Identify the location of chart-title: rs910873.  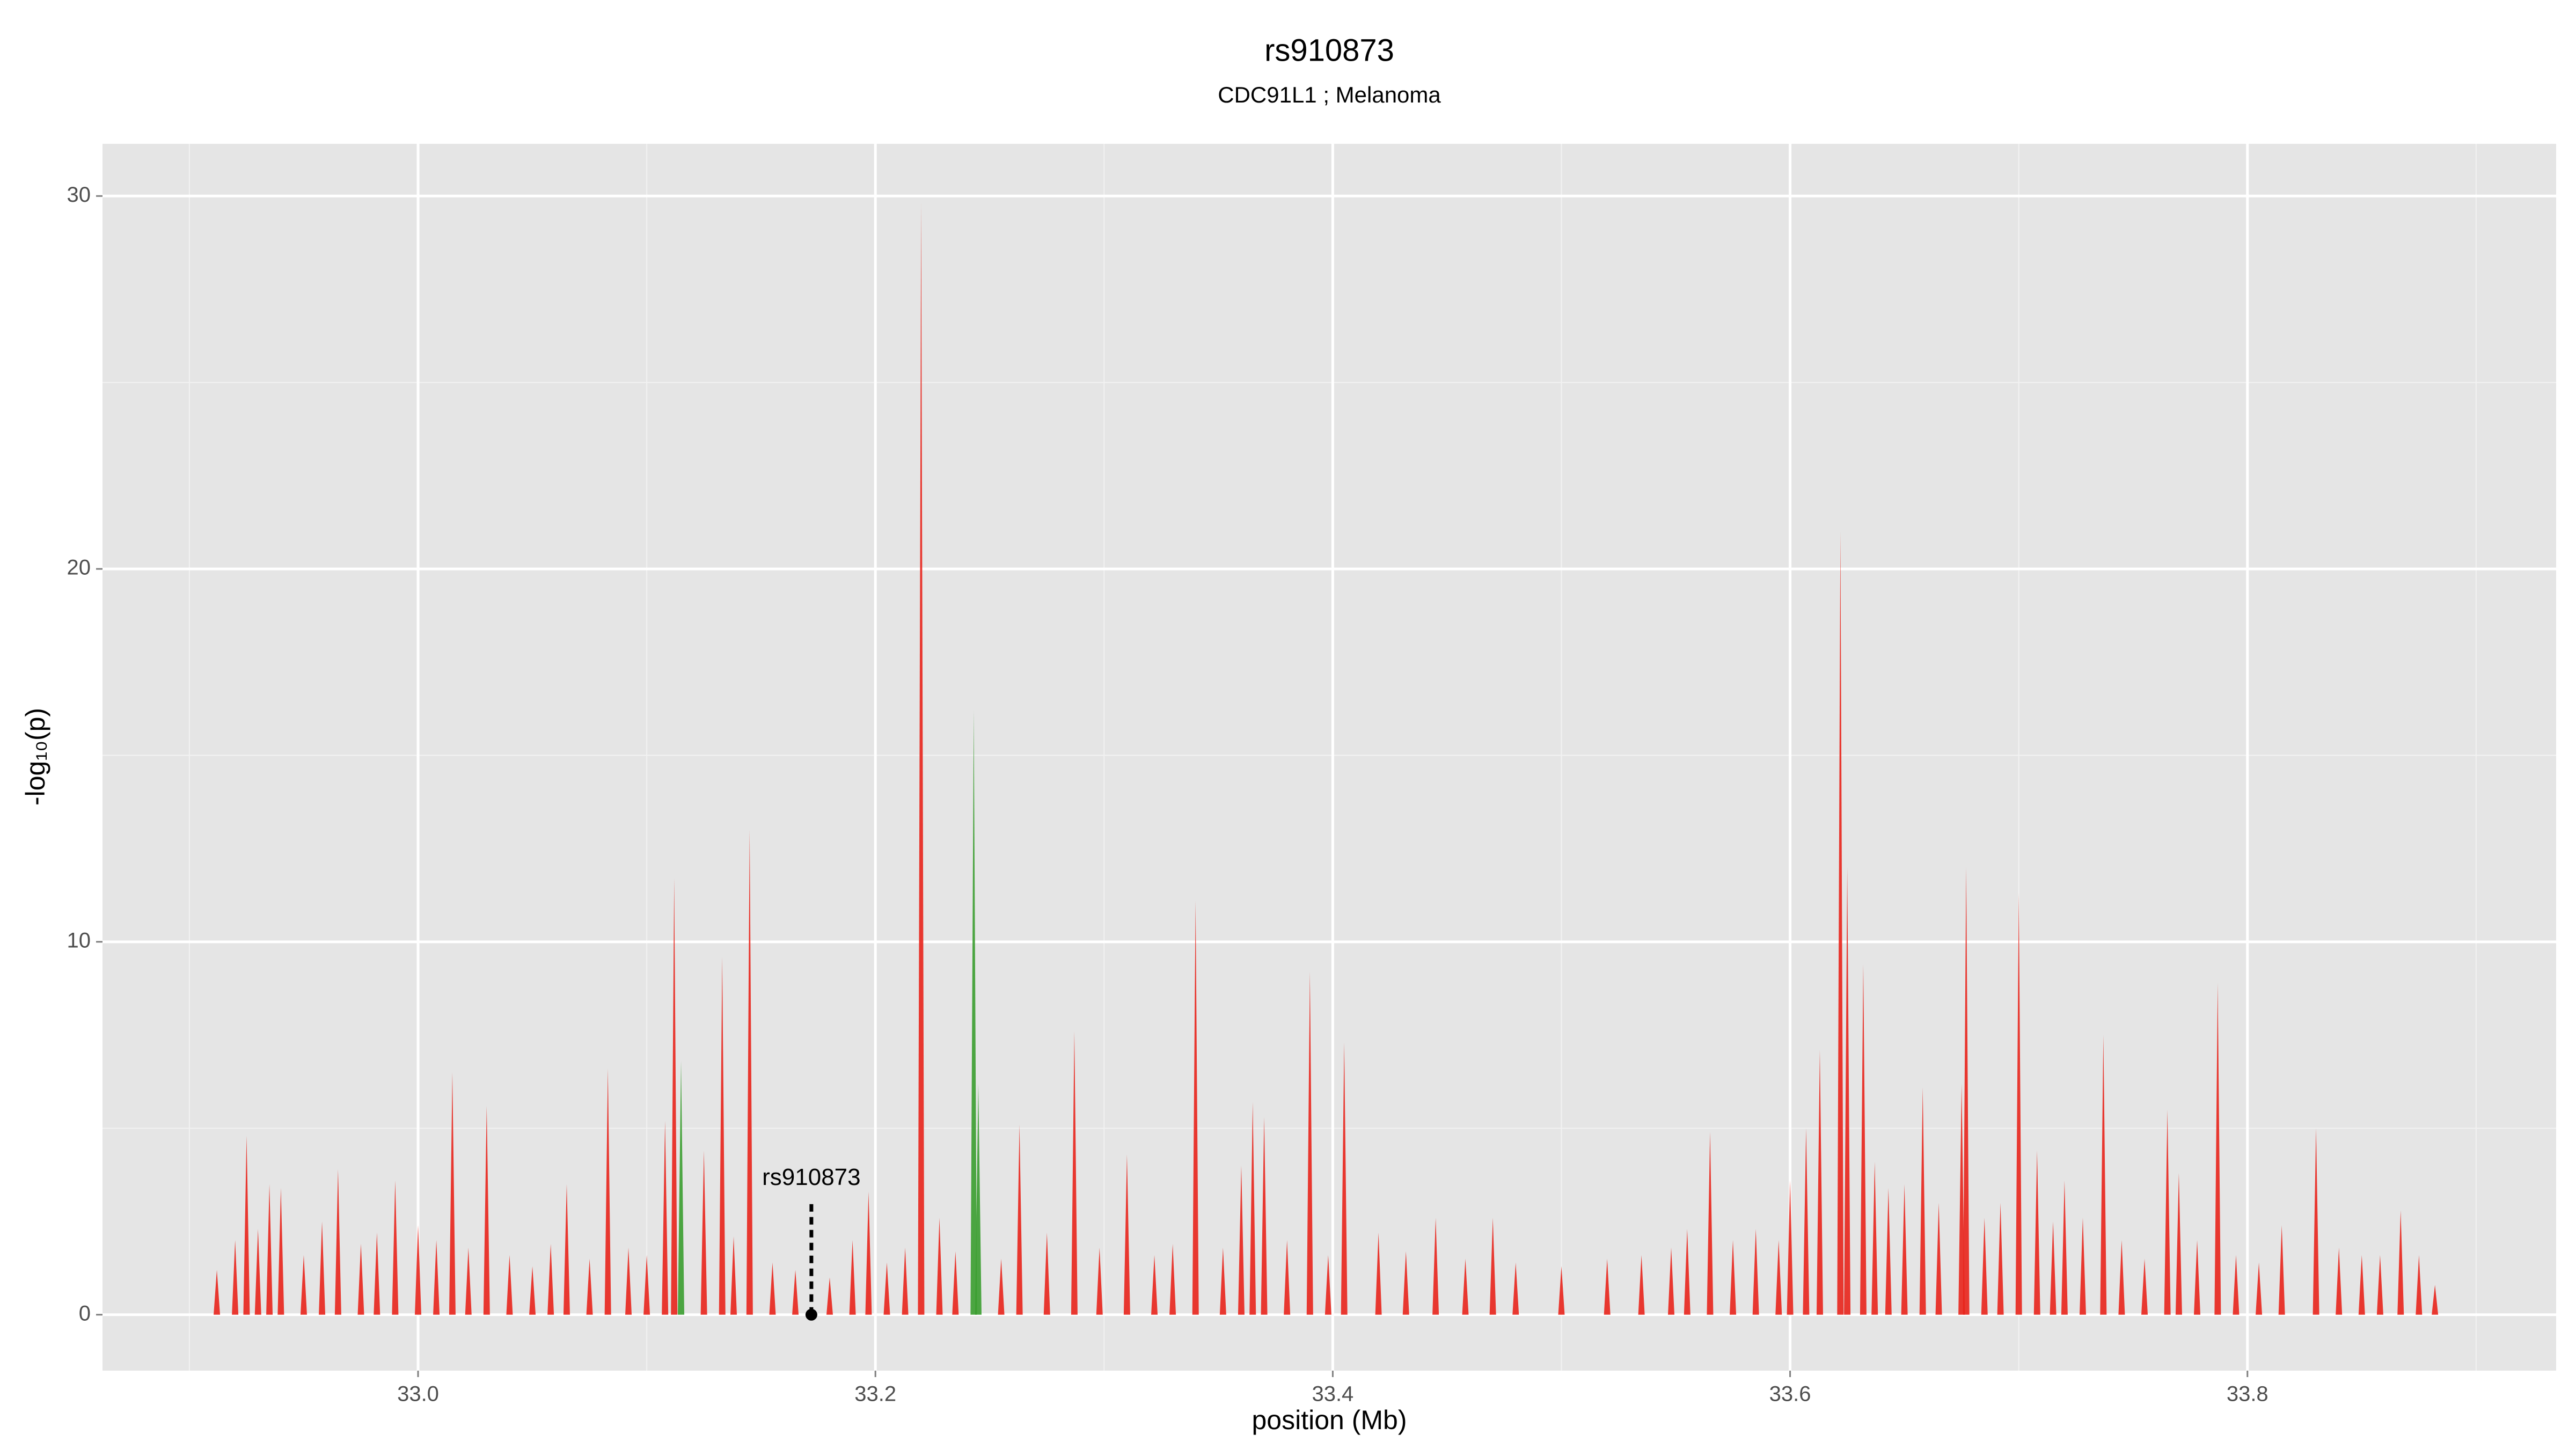
(1329, 50).